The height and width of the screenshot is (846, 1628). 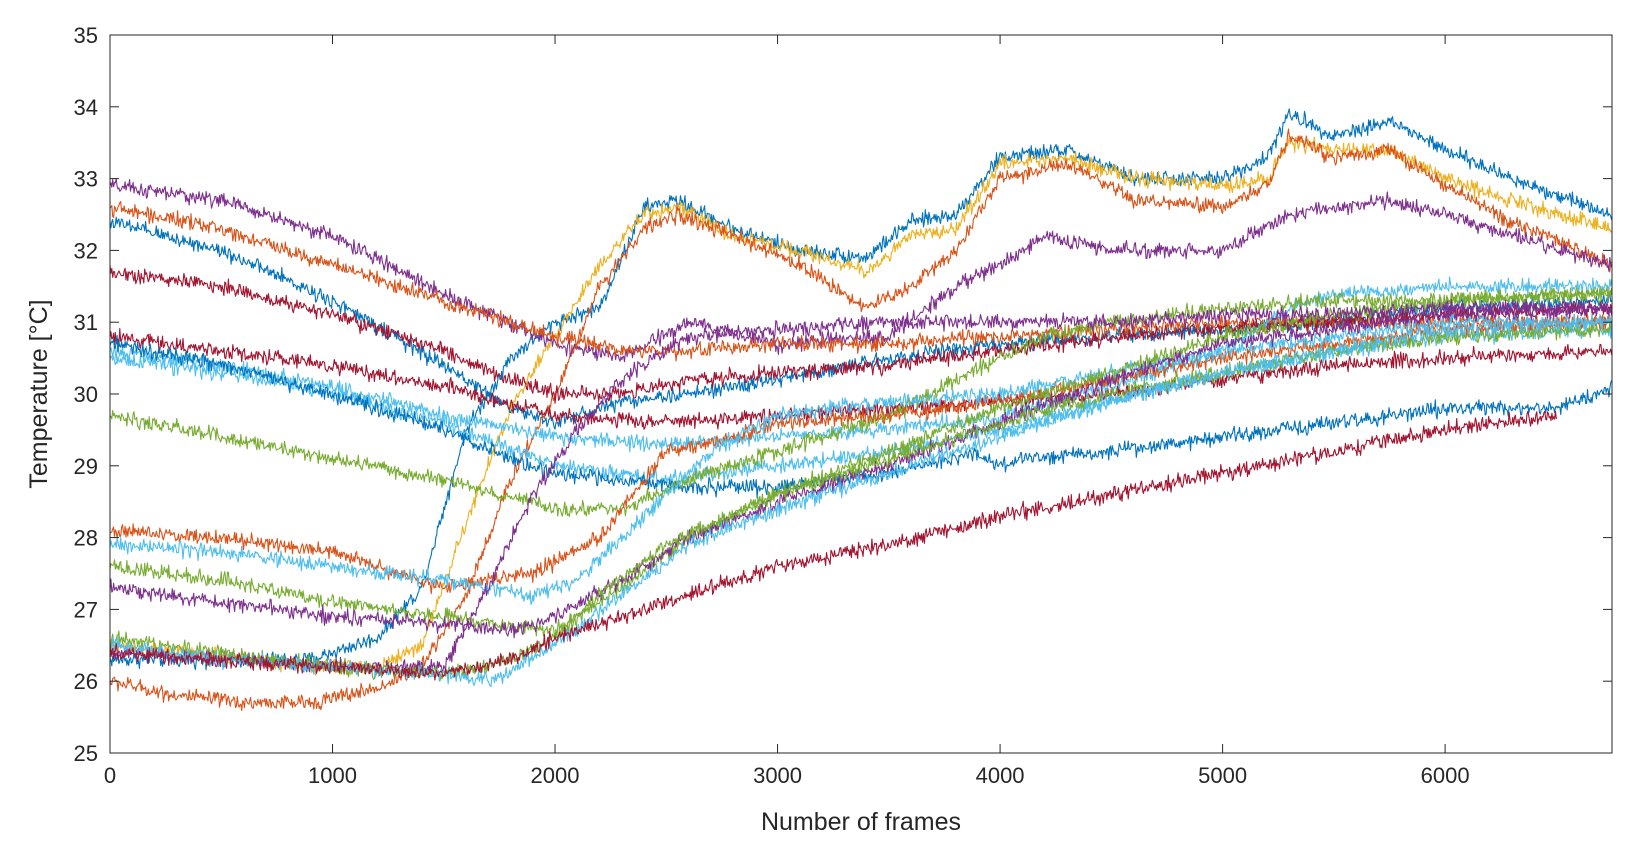 I want to click on y-tick-label: 31, so click(x=86, y=322).